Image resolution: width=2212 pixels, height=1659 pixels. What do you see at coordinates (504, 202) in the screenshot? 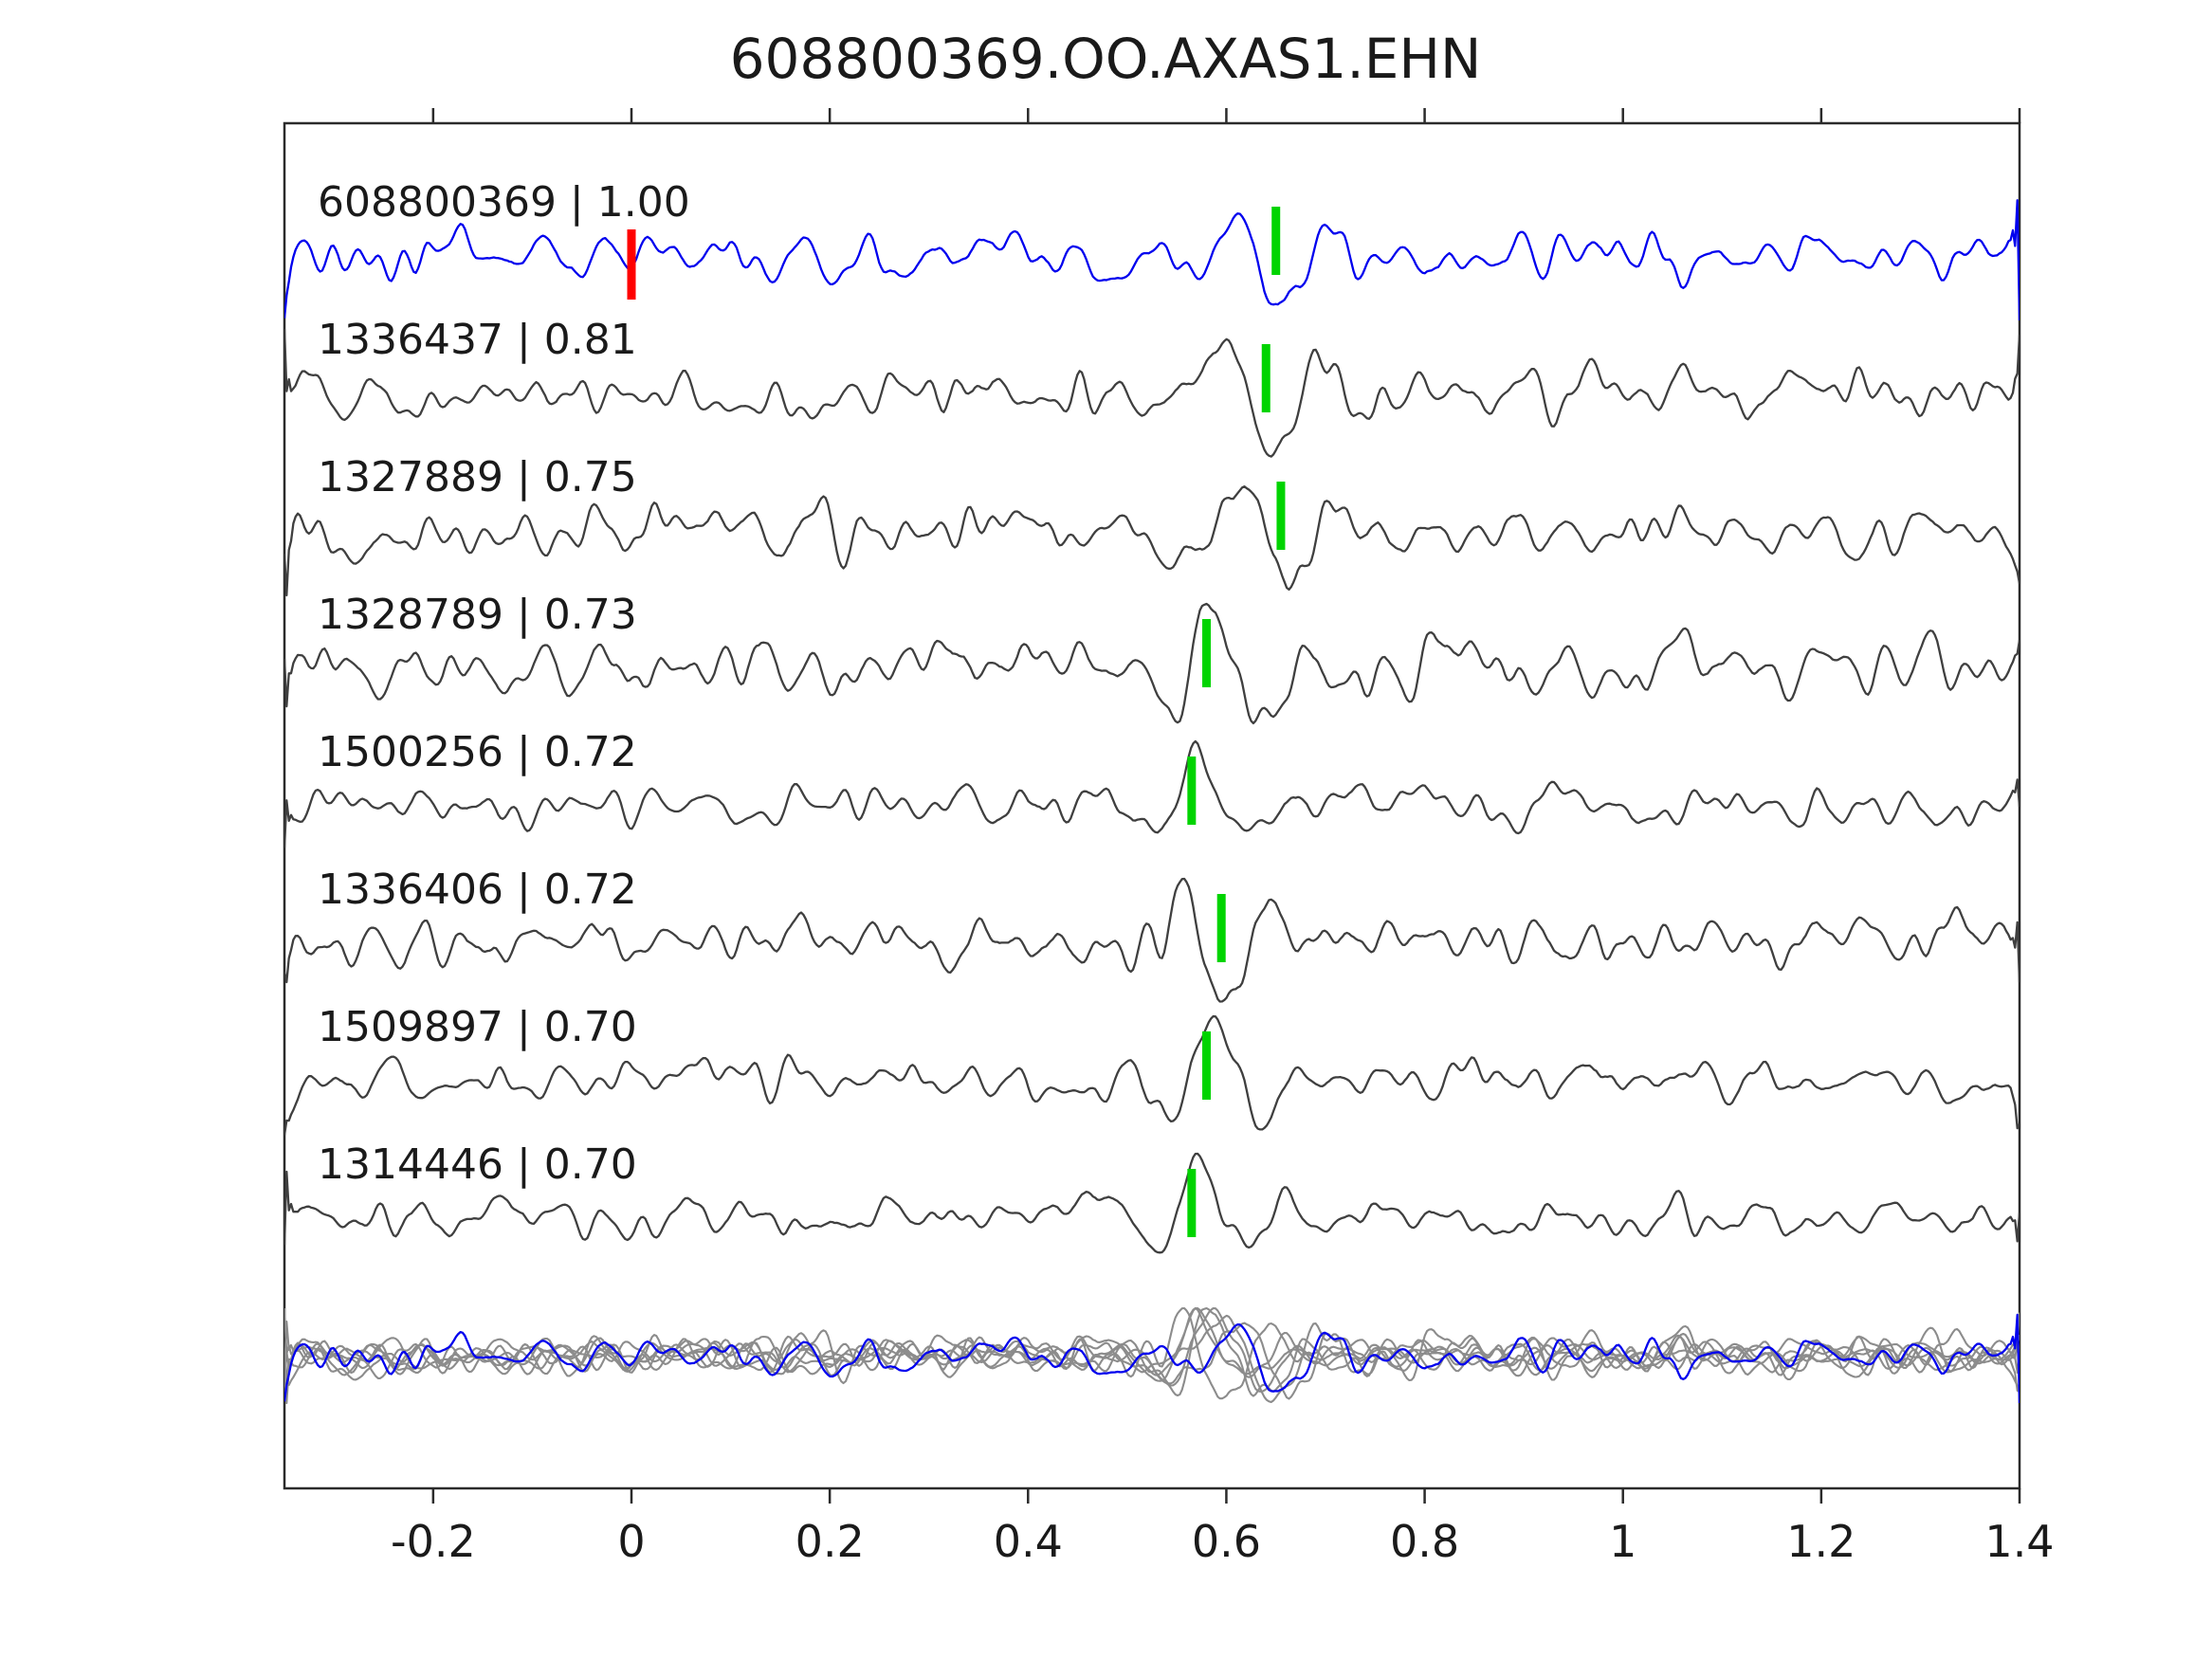
I see `trace-label-608800369: 608800369 | 1.00` at bounding box center [504, 202].